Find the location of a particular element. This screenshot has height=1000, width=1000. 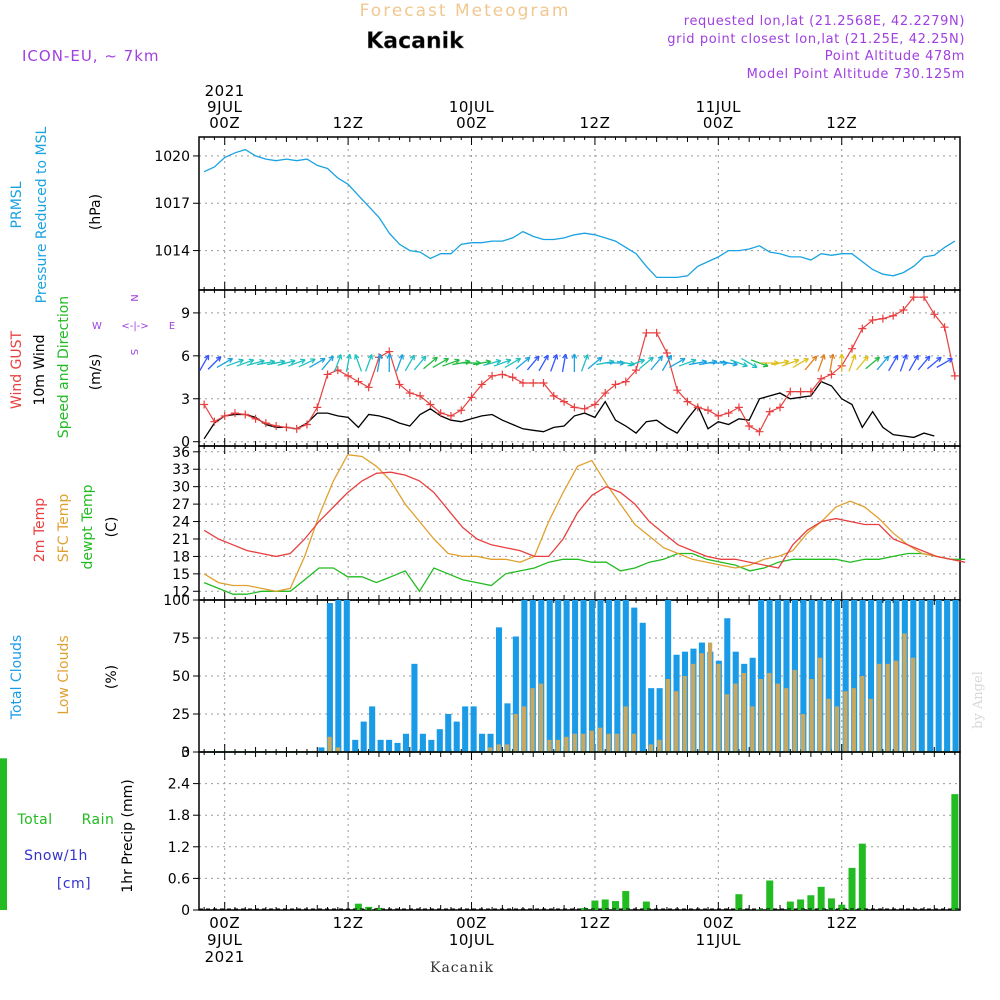

footer-location: Kacanik is located at coordinates (462, 968).